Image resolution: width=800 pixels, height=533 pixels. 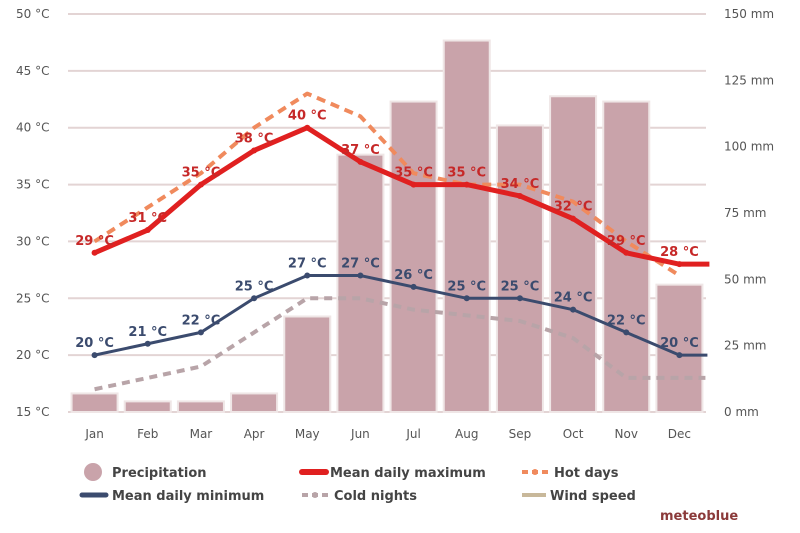 What do you see at coordinates (626, 434) in the screenshot?
I see `month-label: Nov` at bounding box center [626, 434].